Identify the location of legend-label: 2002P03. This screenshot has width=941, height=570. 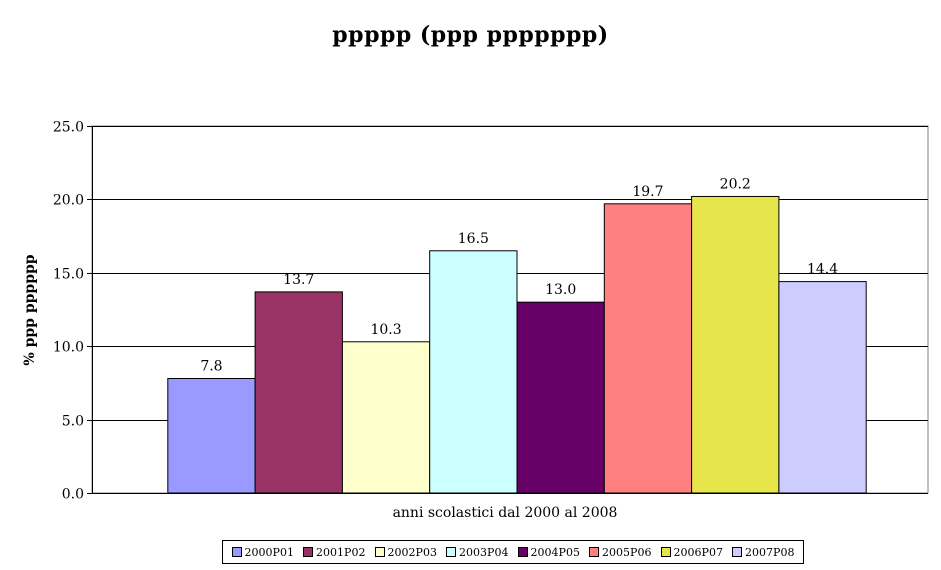
(412, 552).